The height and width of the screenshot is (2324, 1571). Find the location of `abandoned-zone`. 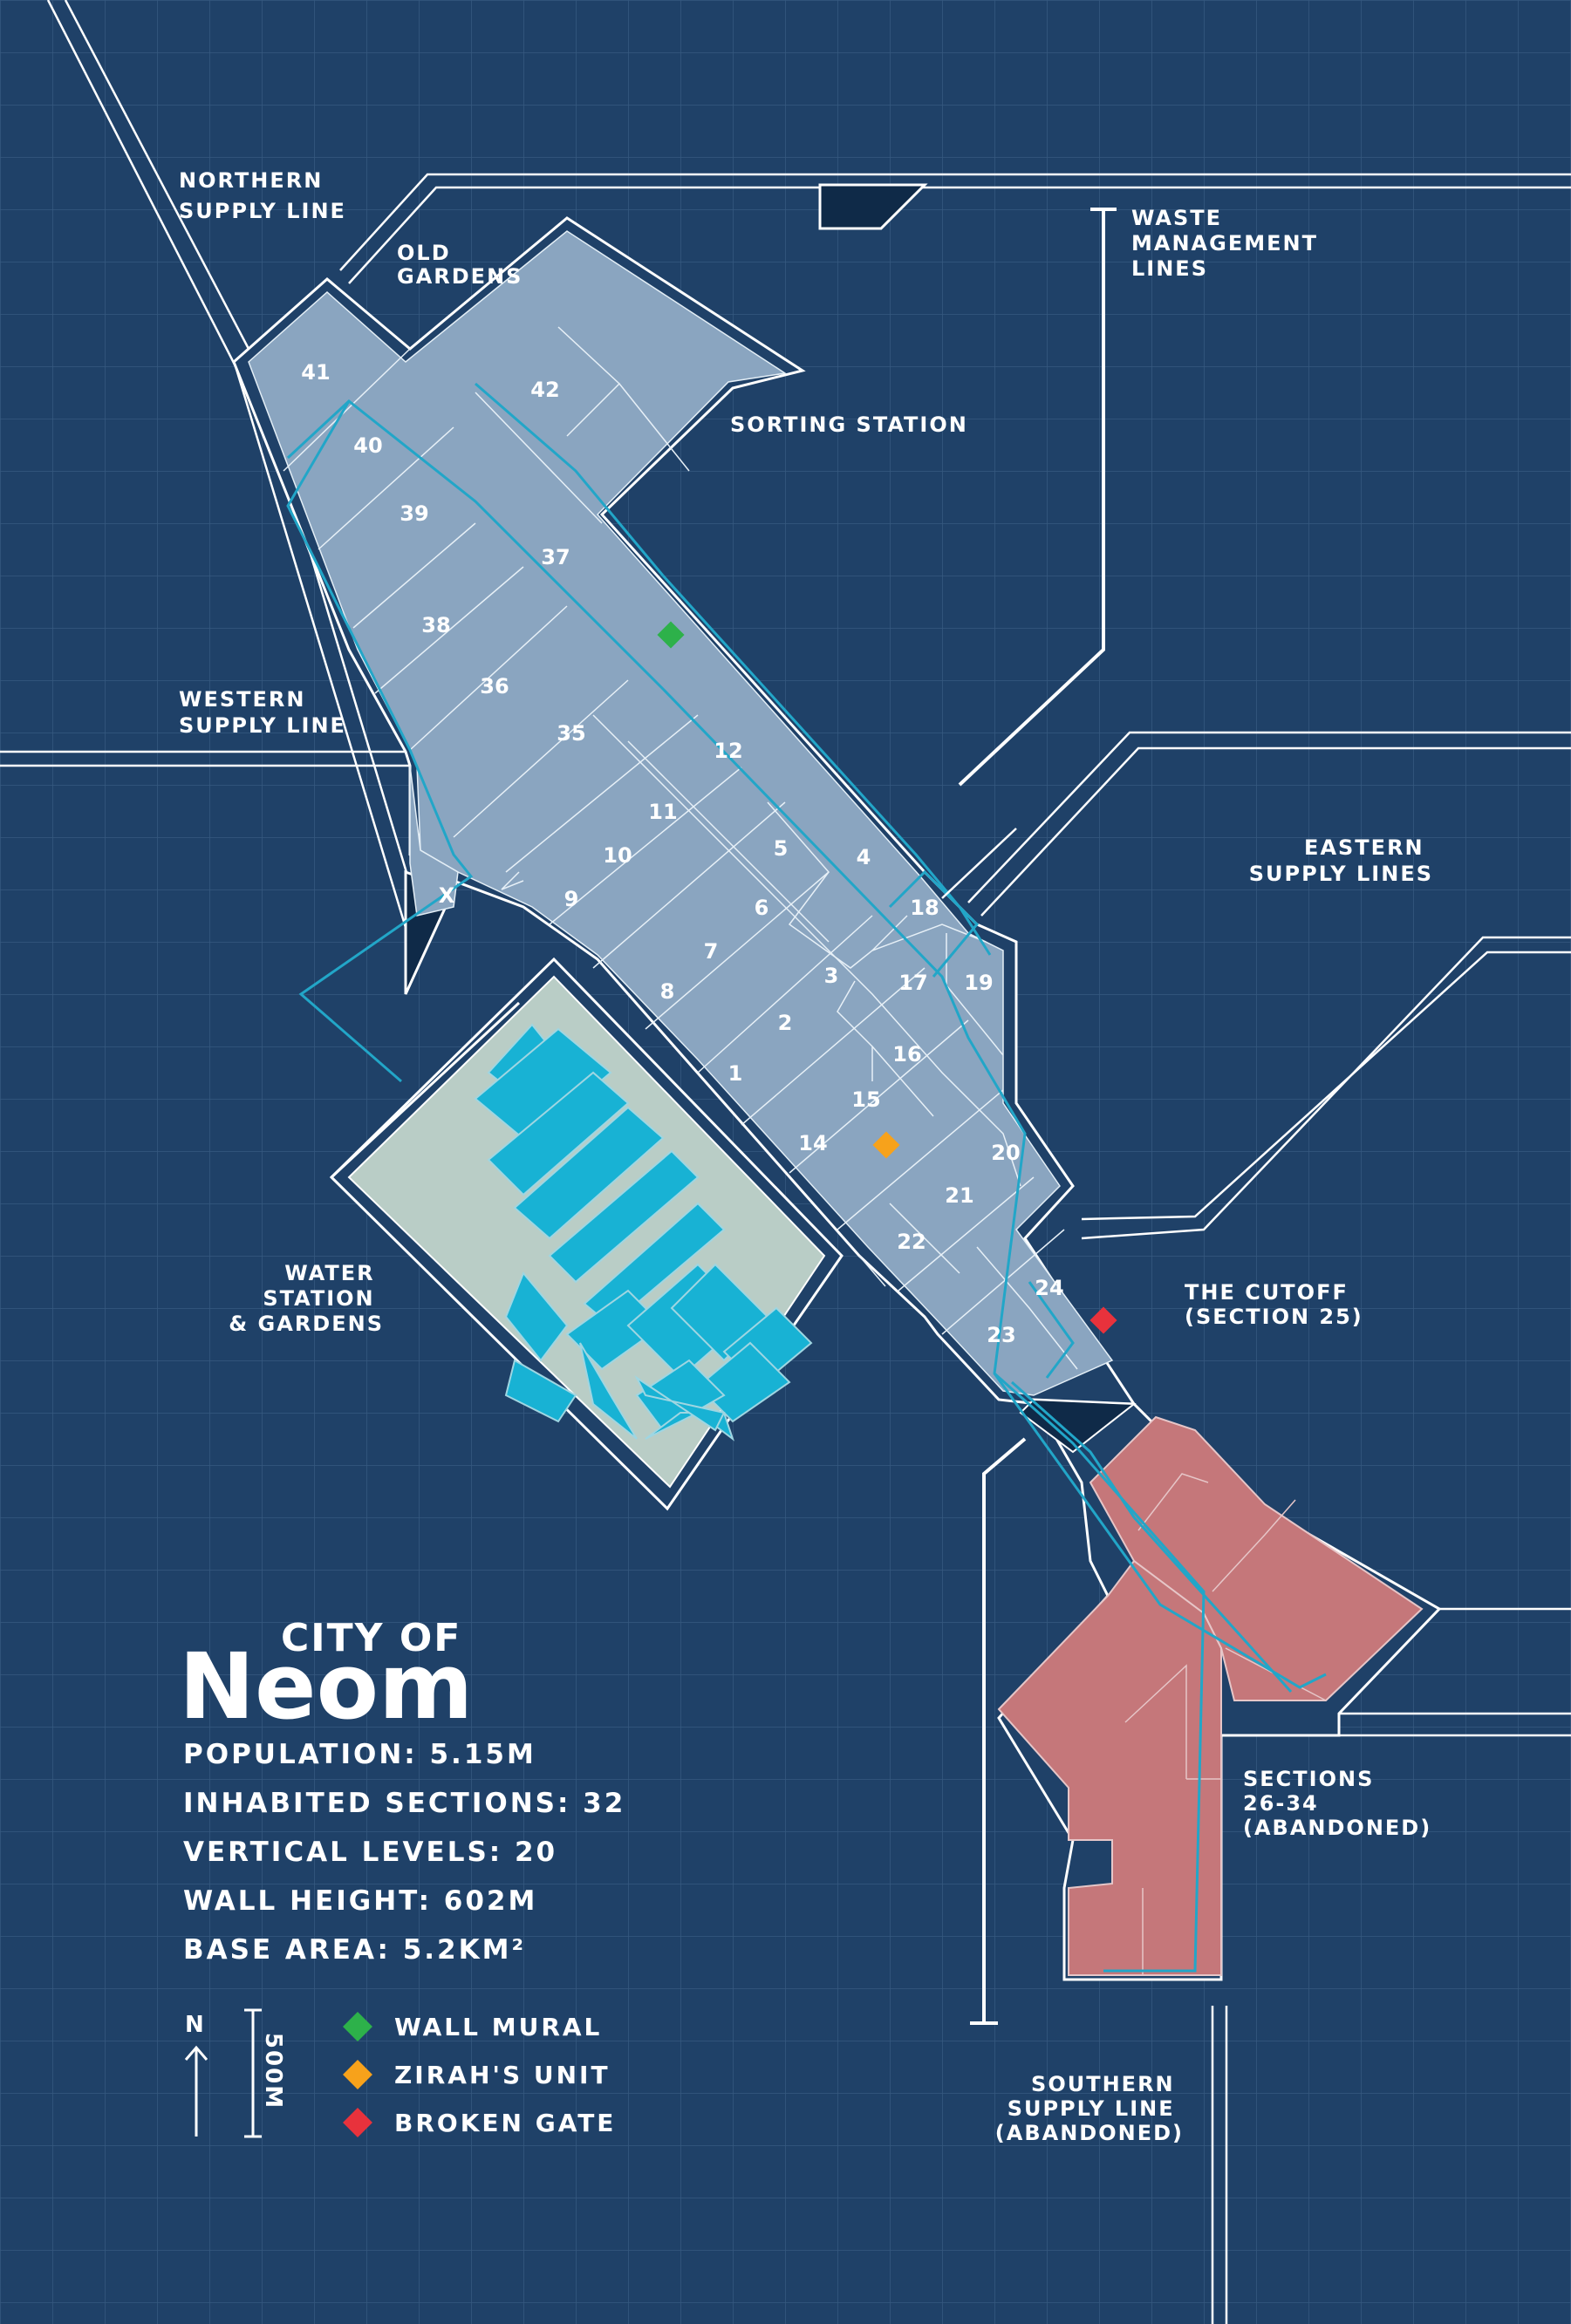

abandoned-zone is located at coordinates (1219, 1689).